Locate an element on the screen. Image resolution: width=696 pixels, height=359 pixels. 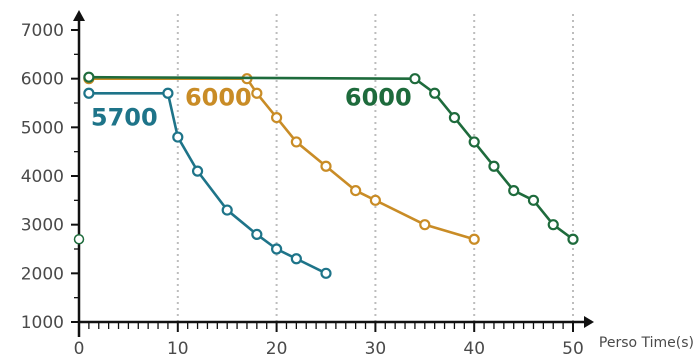
x-tick-label: 50 is located at coordinates (573, 349).